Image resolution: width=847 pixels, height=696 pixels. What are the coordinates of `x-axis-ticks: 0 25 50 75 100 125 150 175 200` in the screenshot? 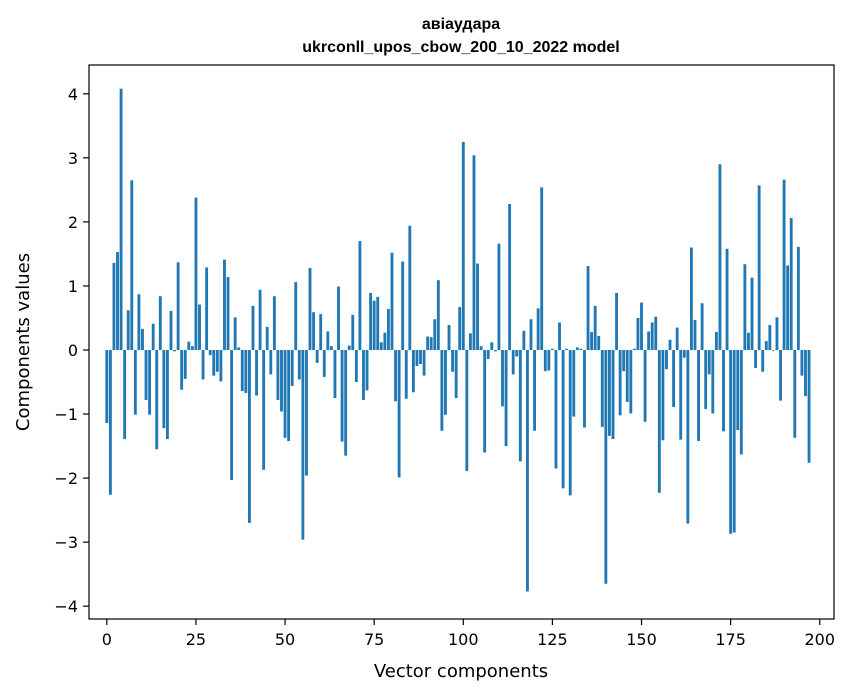 It's located at (468, 634).